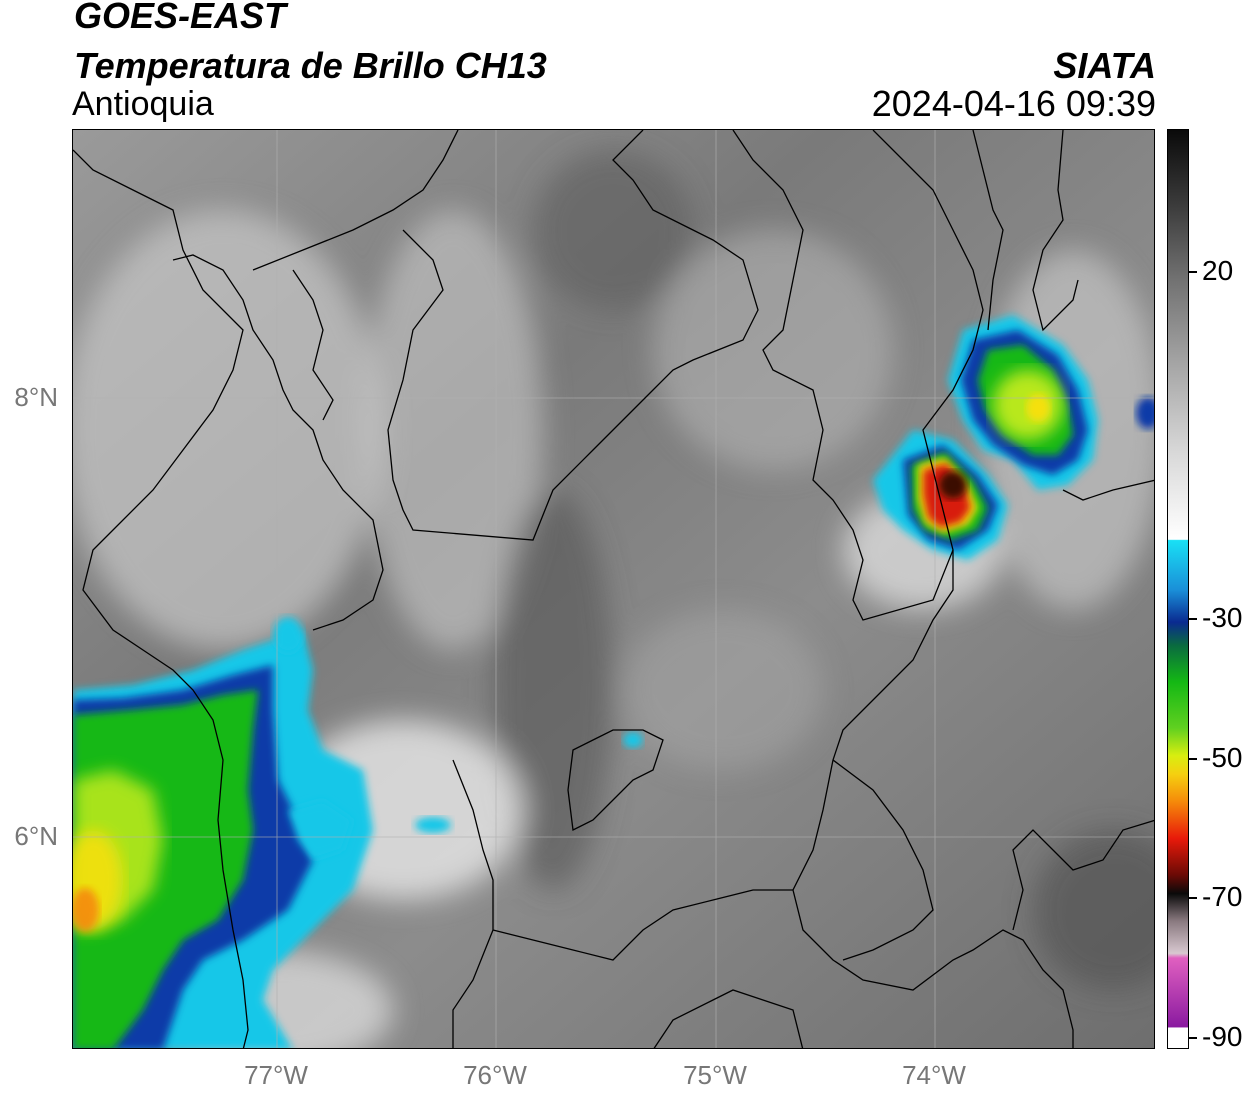 This screenshot has height=1099, width=1252. What do you see at coordinates (355, 200) in the screenshot?
I see `north-coast` at bounding box center [355, 200].